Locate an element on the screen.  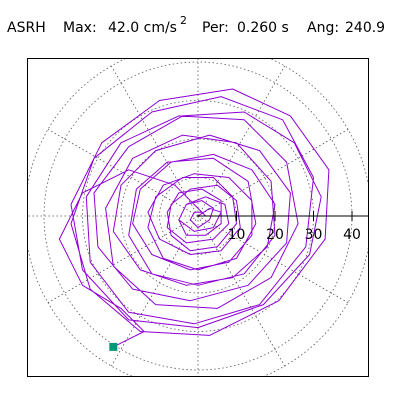
radial-tick-label: 30 is located at coordinates (314, 235).